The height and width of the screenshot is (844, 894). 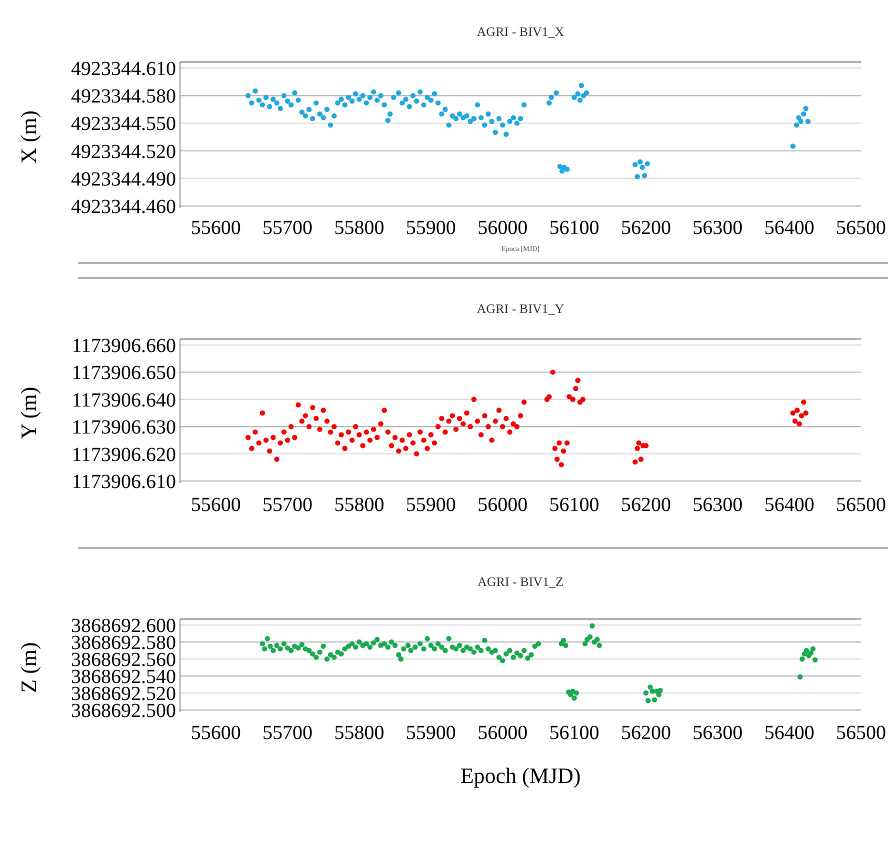 I want to click on chart-title: AGRI - BIV1_Y, so click(x=520, y=308).